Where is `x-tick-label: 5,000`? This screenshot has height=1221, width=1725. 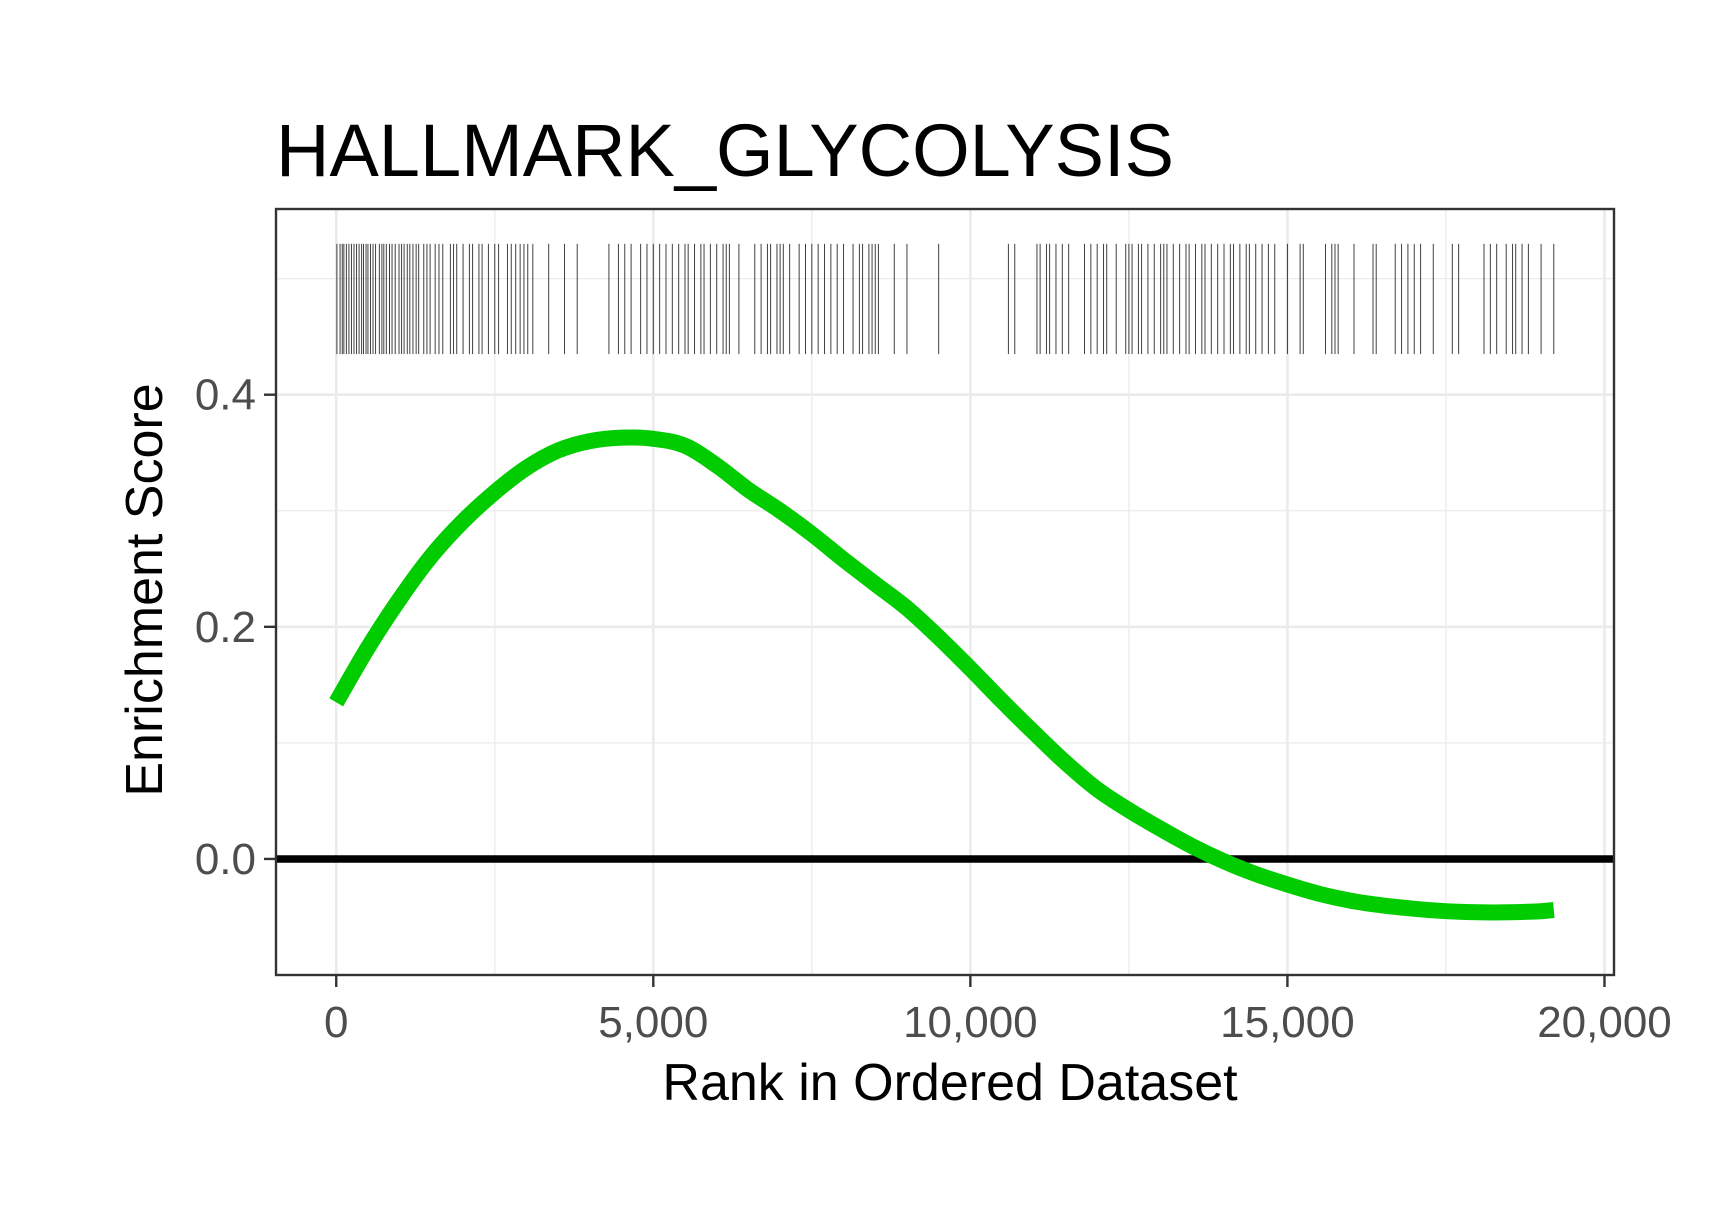 x-tick-label: 5,000 is located at coordinates (653, 1022).